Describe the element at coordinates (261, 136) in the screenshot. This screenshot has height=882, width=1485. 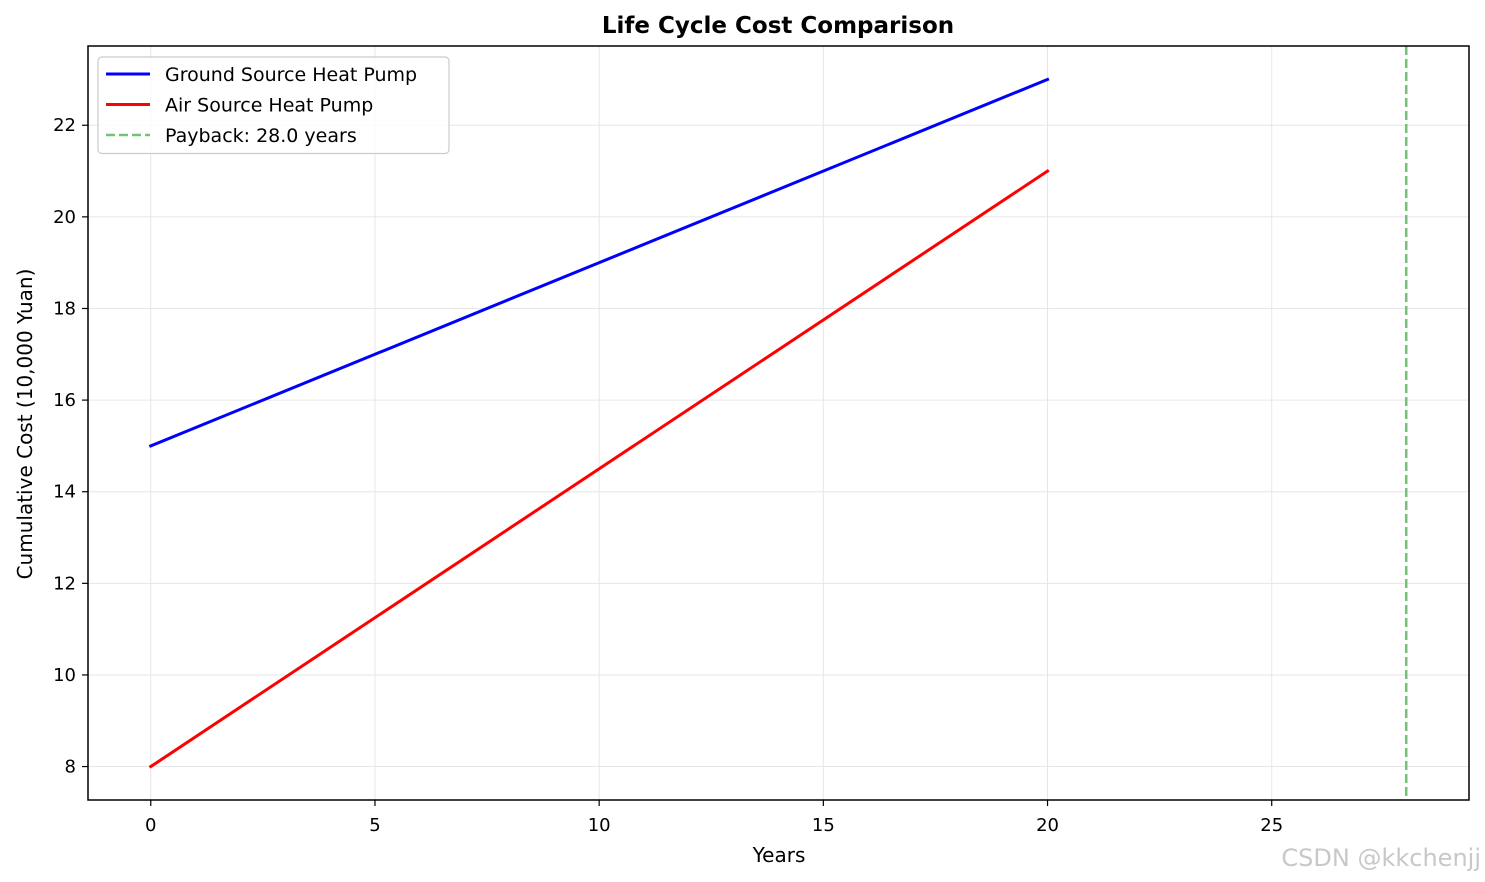
I see `legend-entry-label: Payback: 28.0 years` at that location.